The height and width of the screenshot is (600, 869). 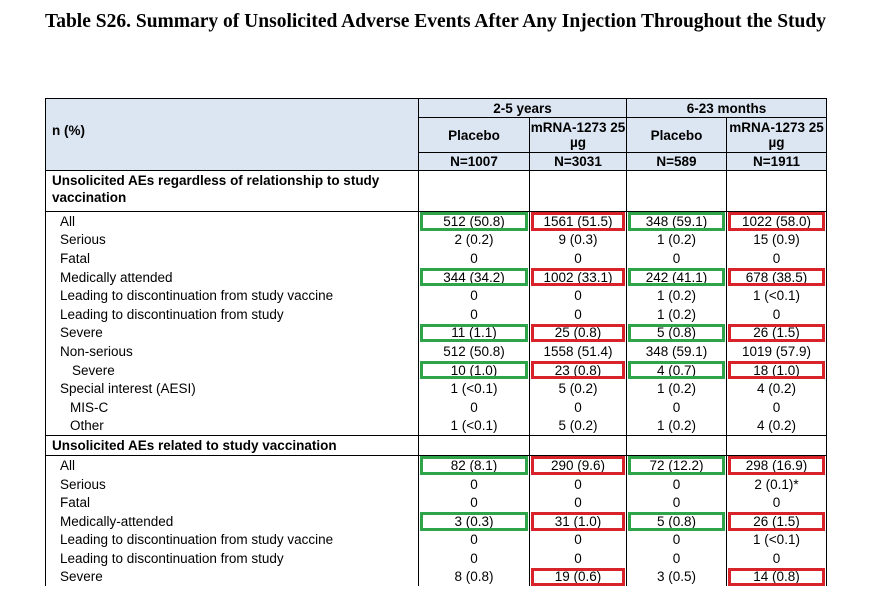 I want to click on value-cell: 9 (0.3), so click(x=578, y=240).